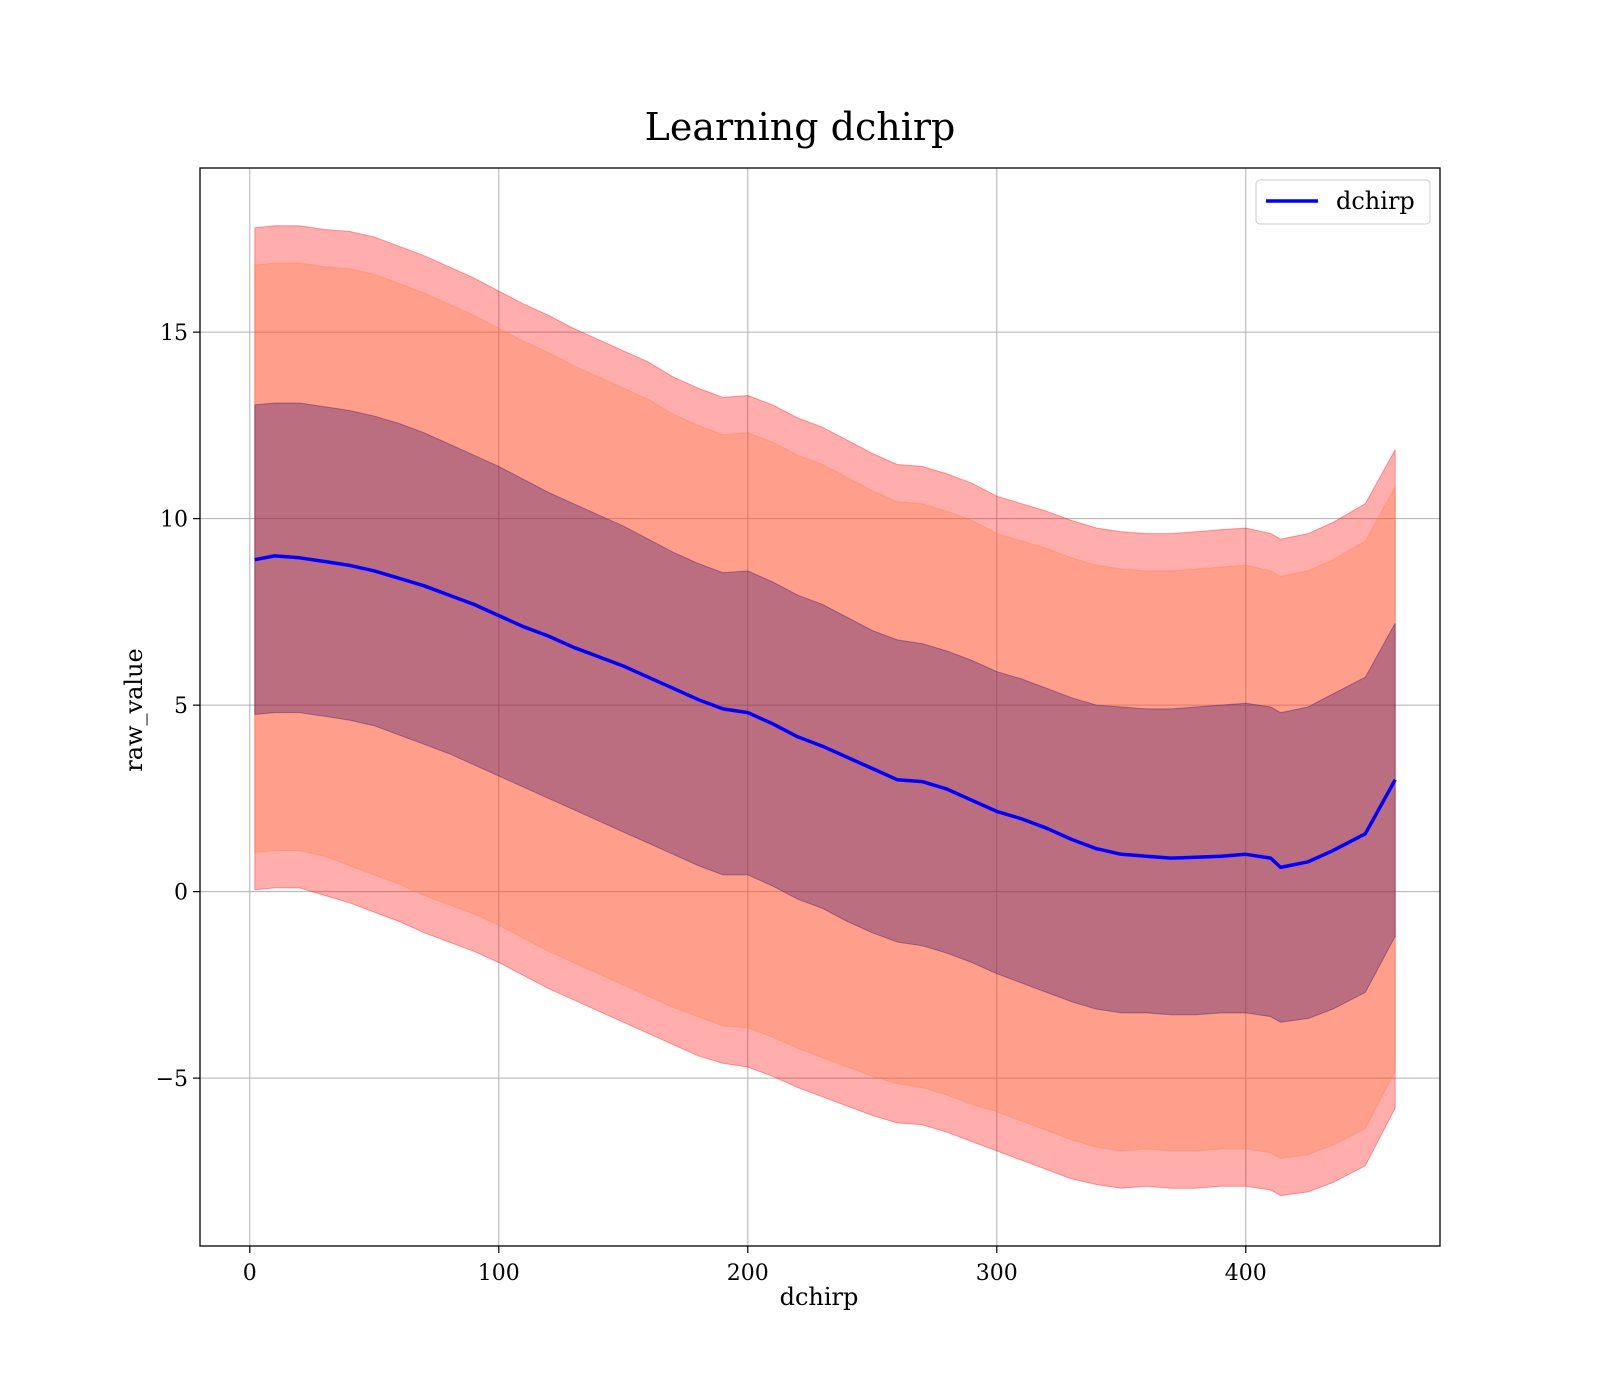 This screenshot has height=1400, width=1600. Describe the element at coordinates (181, 893) in the screenshot. I see `y-tick-label: 0` at that location.